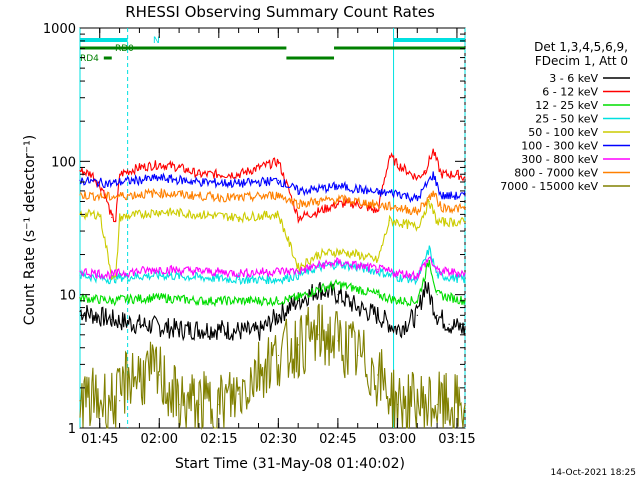 The height and width of the screenshot is (480, 640). I want to click on y-axis-label: Count Rate (s⁻¹ detector⁻¹), so click(30, 230).